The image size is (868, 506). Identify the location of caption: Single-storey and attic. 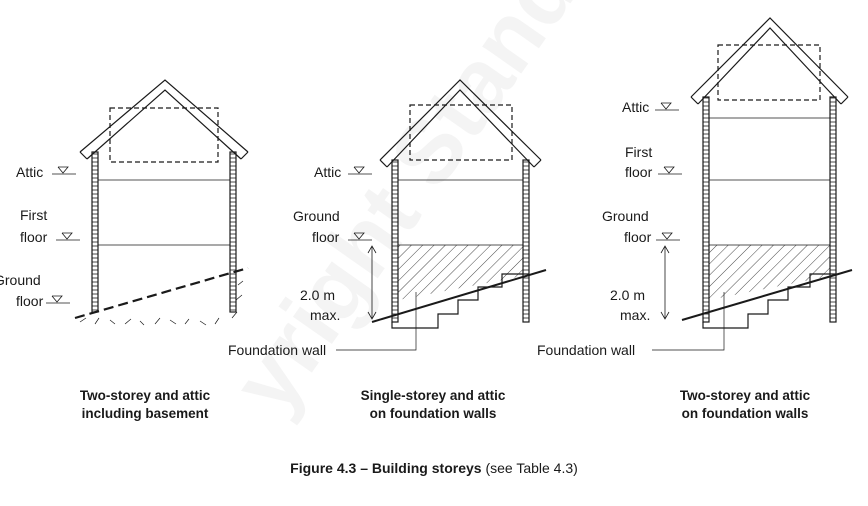
(433, 395).